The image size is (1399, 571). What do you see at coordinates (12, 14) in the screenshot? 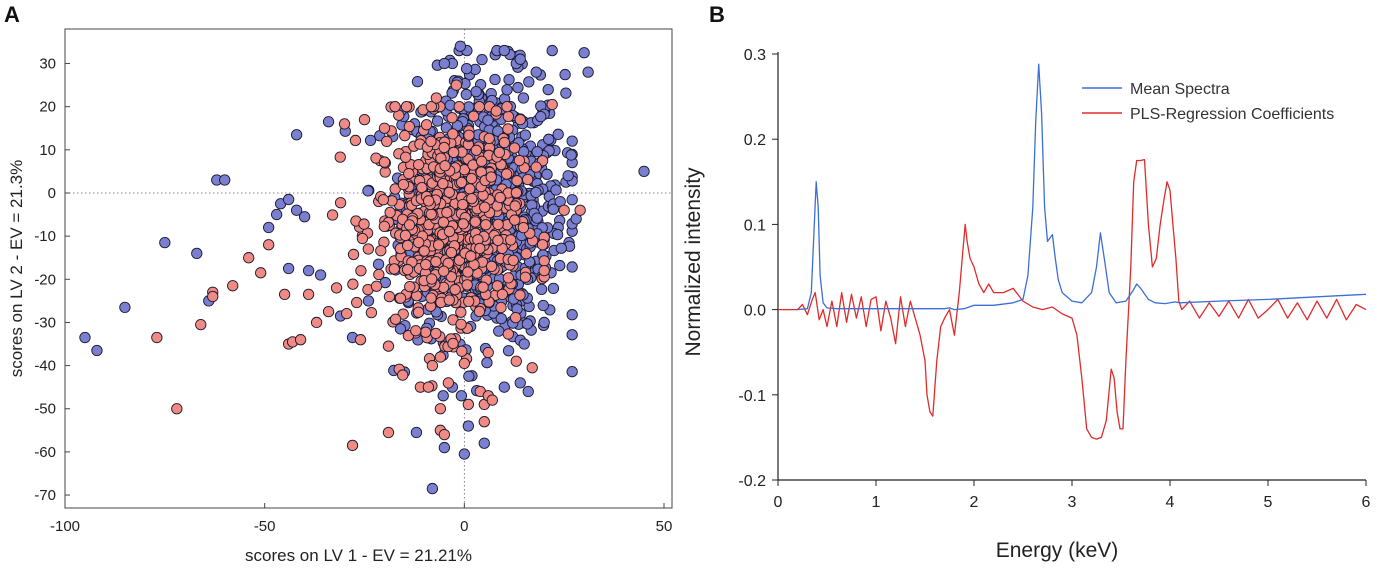
I see `panel-label-a: A` at bounding box center [12, 14].